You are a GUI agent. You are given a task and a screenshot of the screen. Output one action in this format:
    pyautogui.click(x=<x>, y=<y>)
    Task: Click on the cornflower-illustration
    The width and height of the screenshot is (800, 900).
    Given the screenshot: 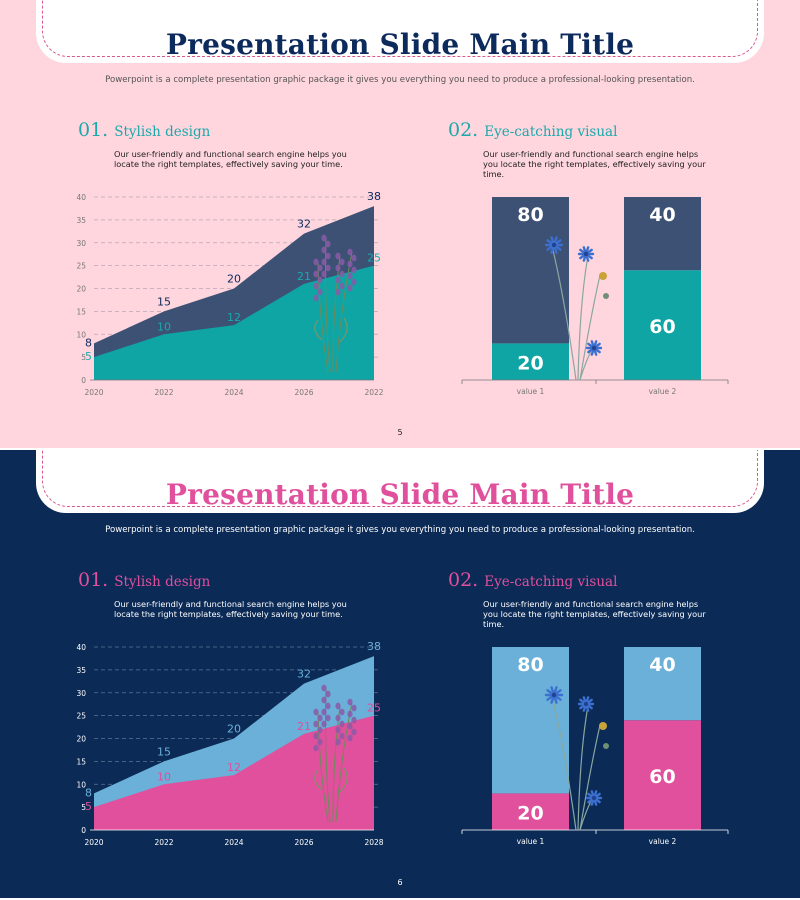 What is the action you would take?
    pyautogui.click(x=576, y=758)
    